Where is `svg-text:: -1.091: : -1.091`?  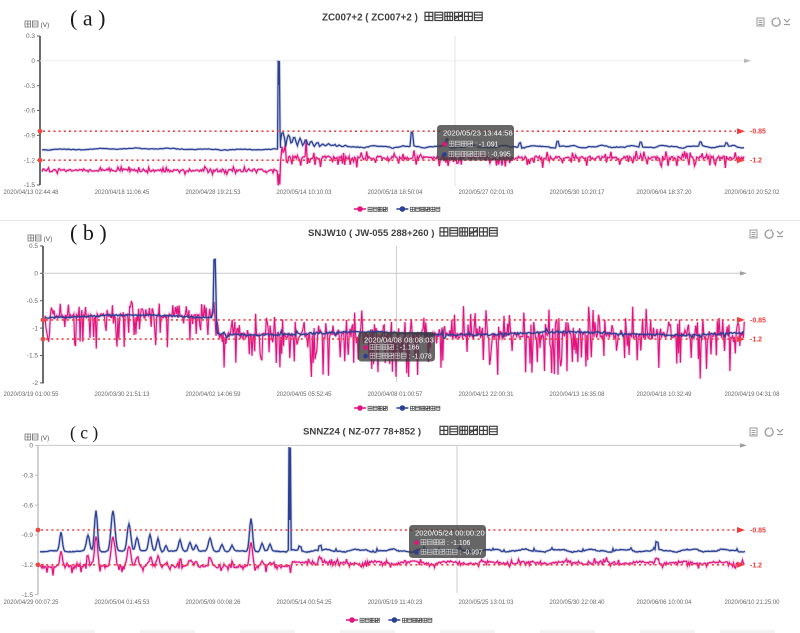 svg-text:: -1.091: : -1.091 is located at coordinates (487, 144).